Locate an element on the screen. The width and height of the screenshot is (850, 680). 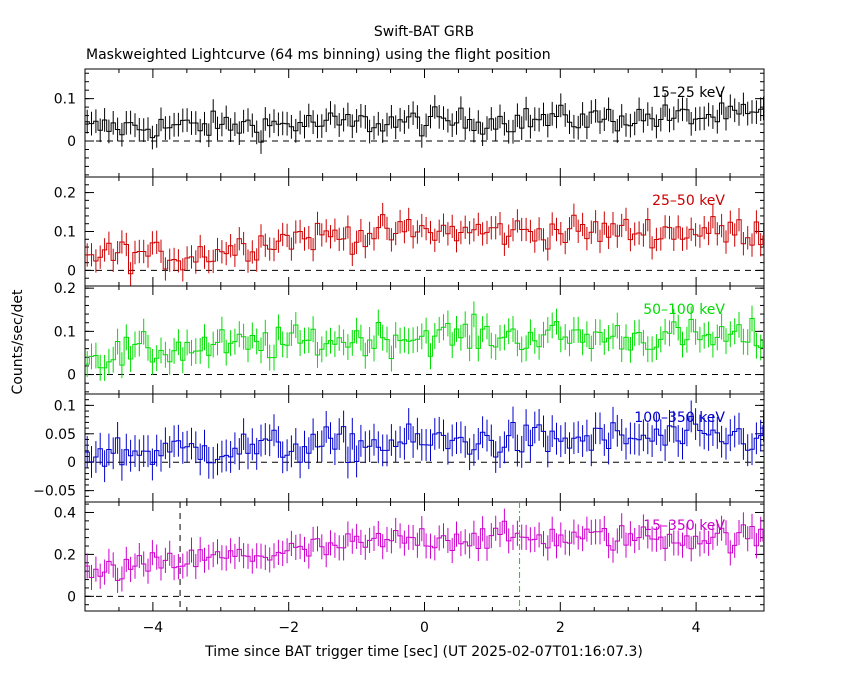
panel-50-100-kev: 0 0.1 0.2 50–100 keV is located at coordinates (409, 338).